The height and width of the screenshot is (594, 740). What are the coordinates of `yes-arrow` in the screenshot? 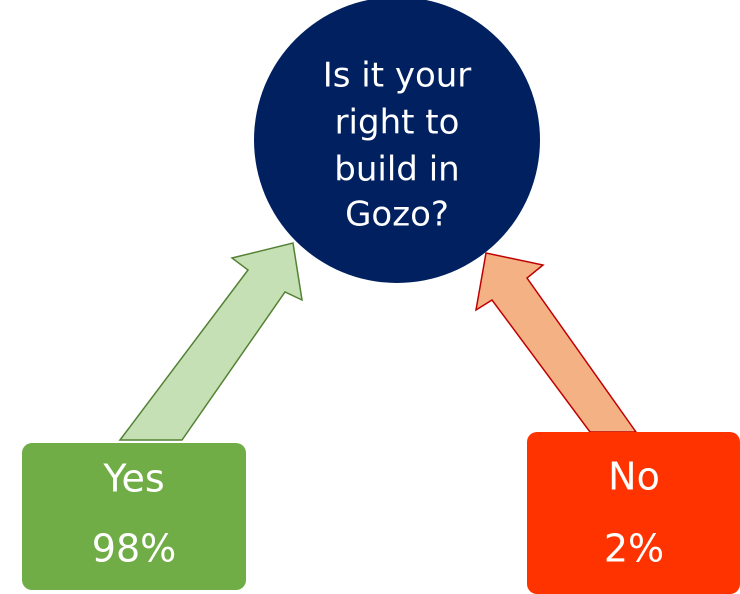 It's located at (210, 341).